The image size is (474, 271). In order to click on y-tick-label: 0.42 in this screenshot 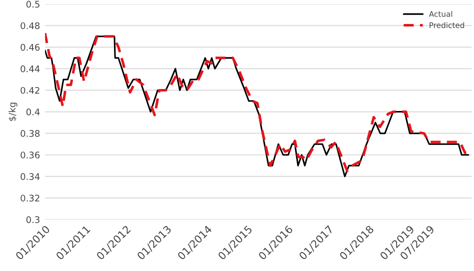, I will do `click(30, 90)`.